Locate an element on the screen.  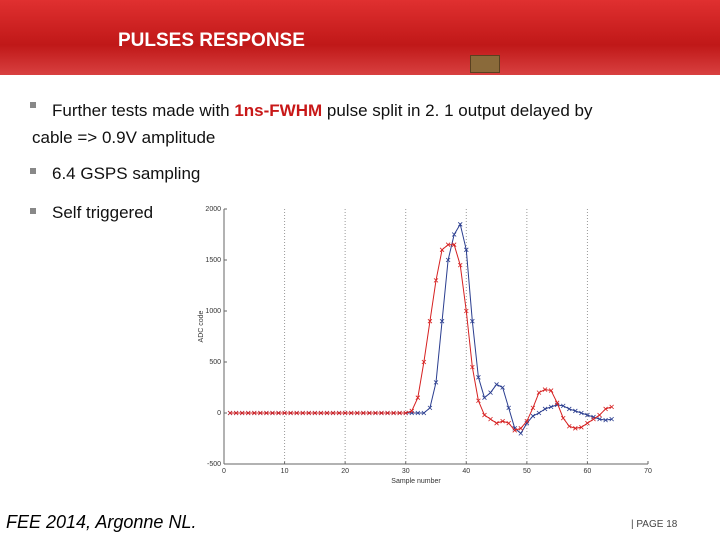
x-tick-label: 10 is located at coordinates (285, 471).